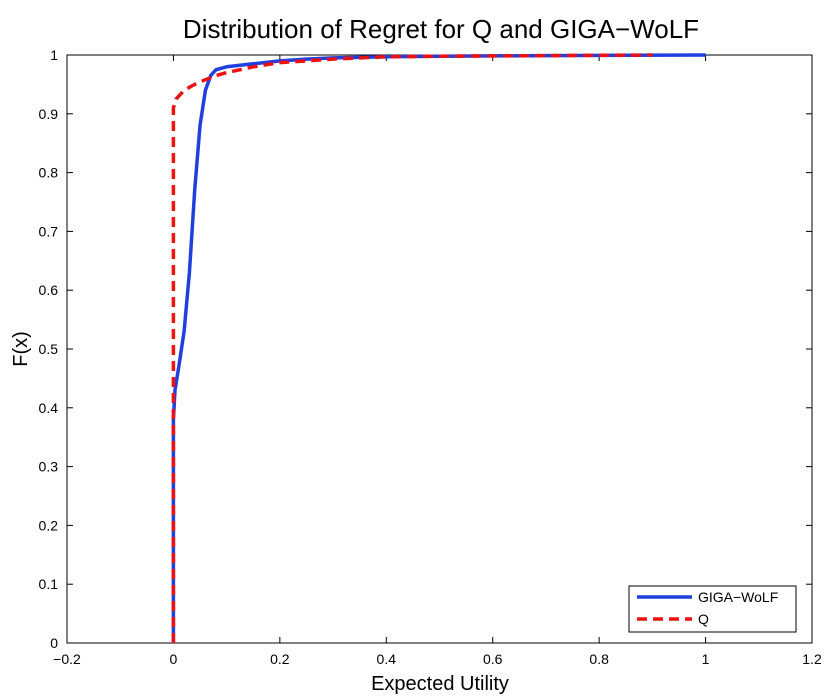 The width and height of the screenshot is (830, 697). I want to click on legend-label-giga-wolf: GIGA−WoLF, so click(738, 597).